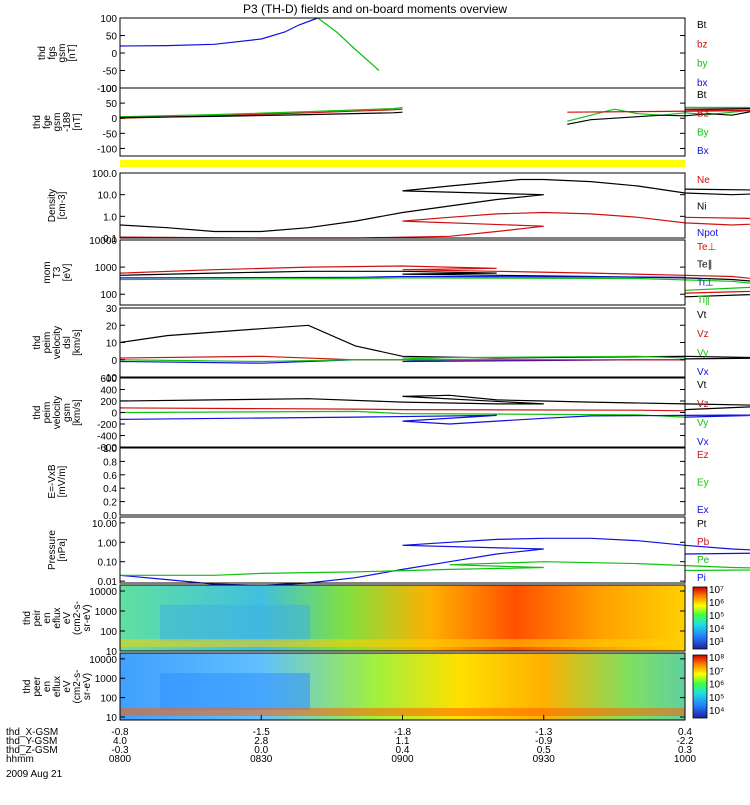 The image size is (750, 805). What do you see at coordinates (402, 550) in the screenshot?
I see `panel-frame-pressure` at bounding box center [402, 550].